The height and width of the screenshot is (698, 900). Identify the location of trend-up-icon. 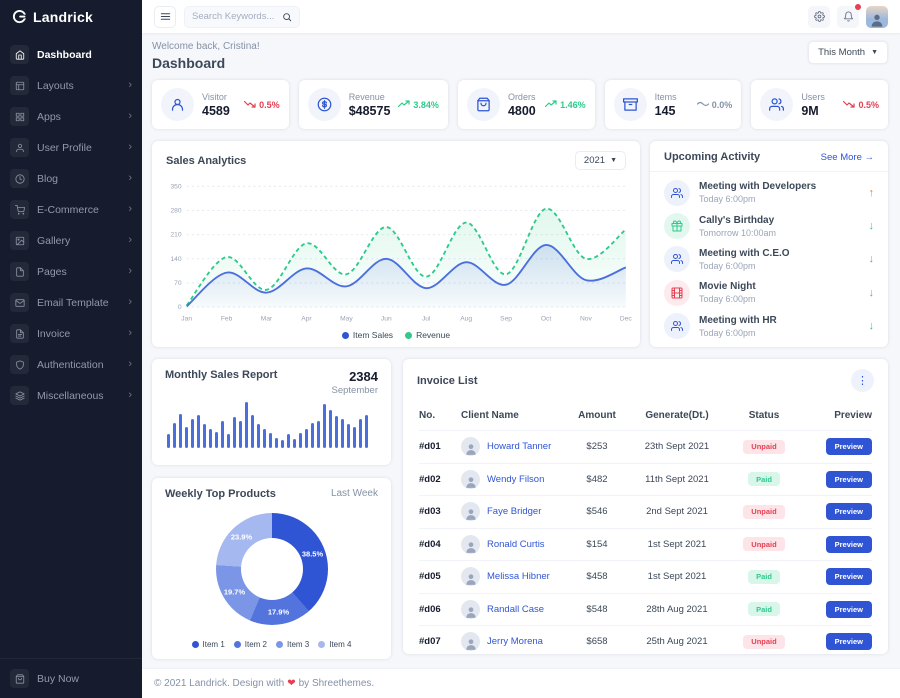
(404, 104).